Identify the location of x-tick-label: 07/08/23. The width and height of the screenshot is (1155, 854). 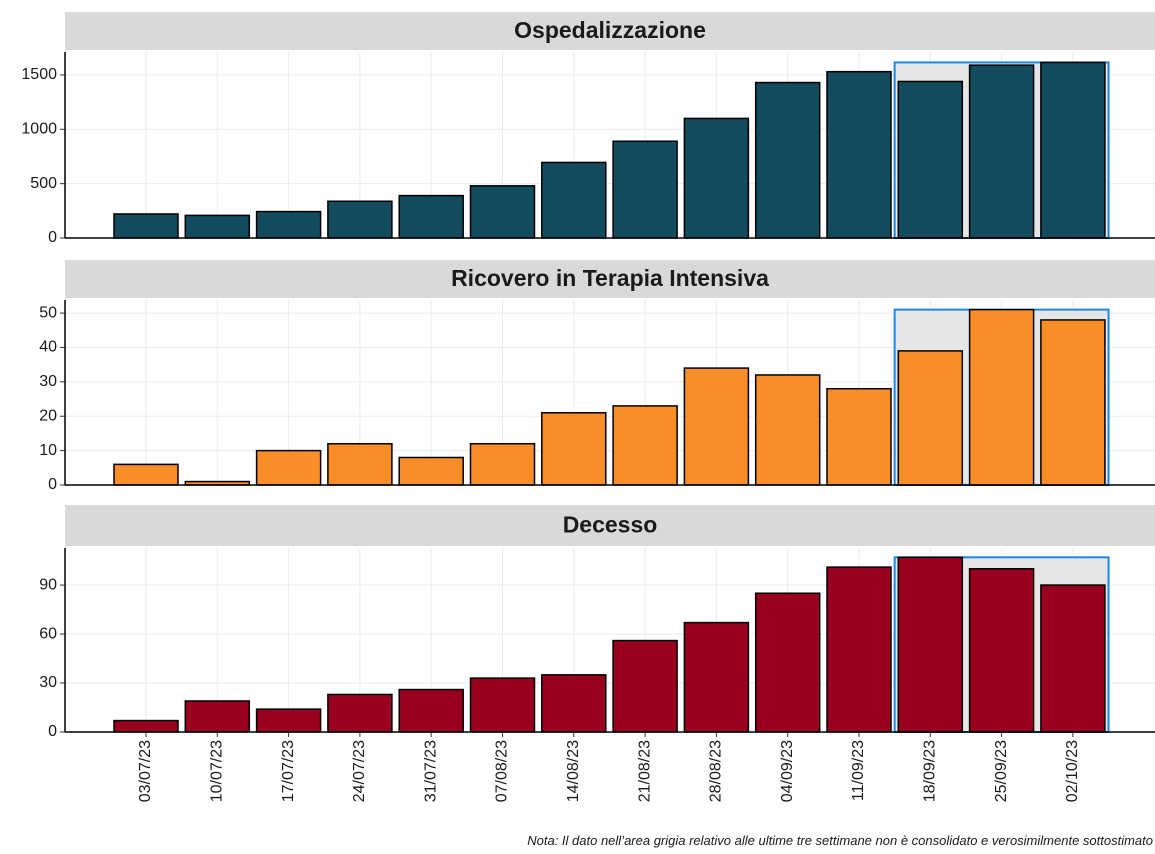
(502, 771).